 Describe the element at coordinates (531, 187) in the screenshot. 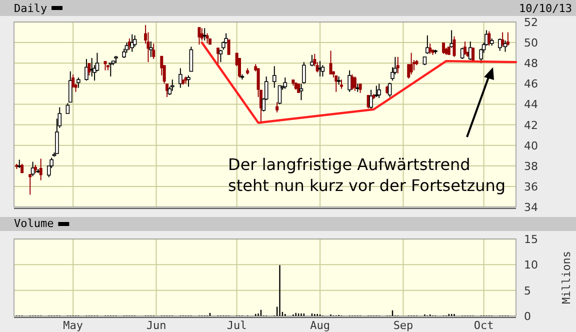

I see `y-tick-label: 36` at that location.